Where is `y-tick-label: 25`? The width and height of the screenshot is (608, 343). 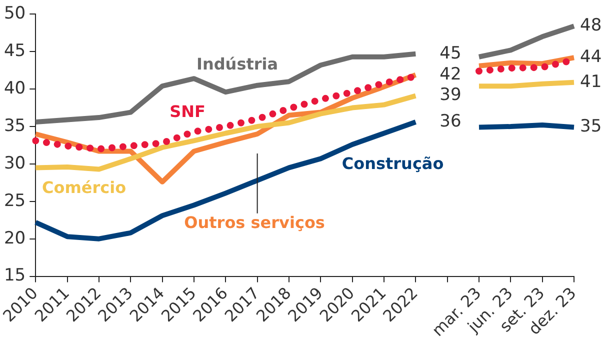 y-tick-label: 25 is located at coordinates (15, 200).